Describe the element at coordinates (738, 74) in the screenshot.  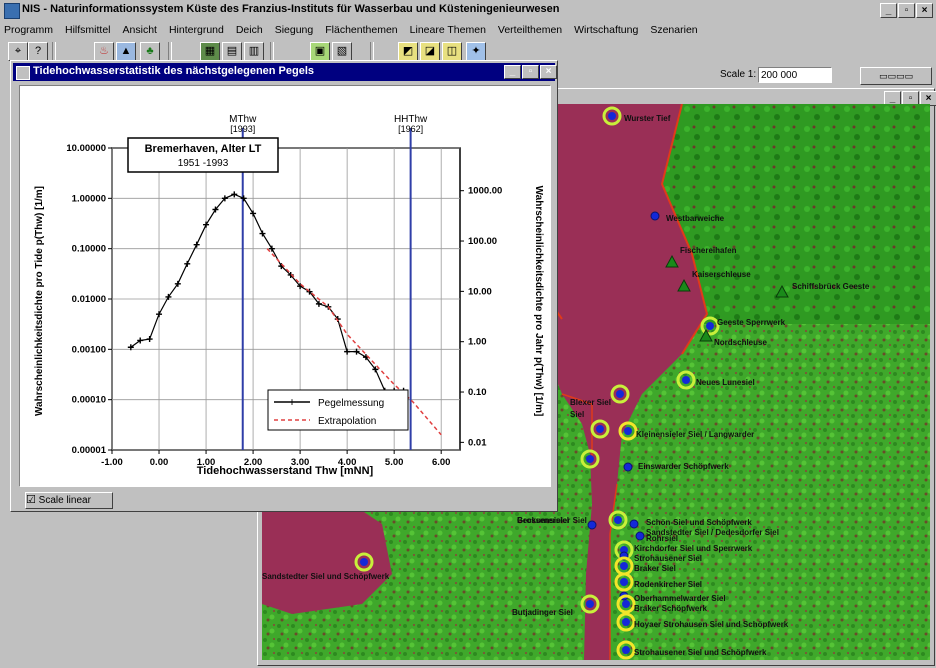
I see `scale-label: Scale 1:` at that location.